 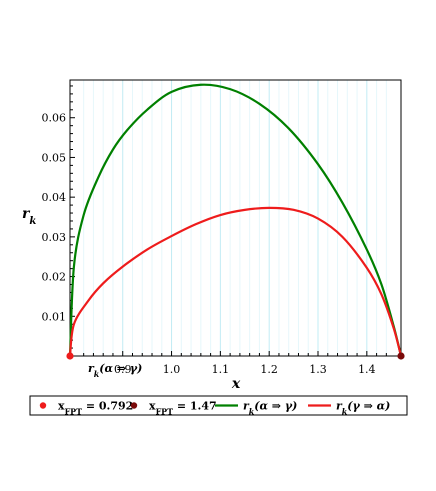 What do you see at coordinates (54, 118) in the screenshot?
I see `y-tick-label: 0.06` at bounding box center [54, 118].